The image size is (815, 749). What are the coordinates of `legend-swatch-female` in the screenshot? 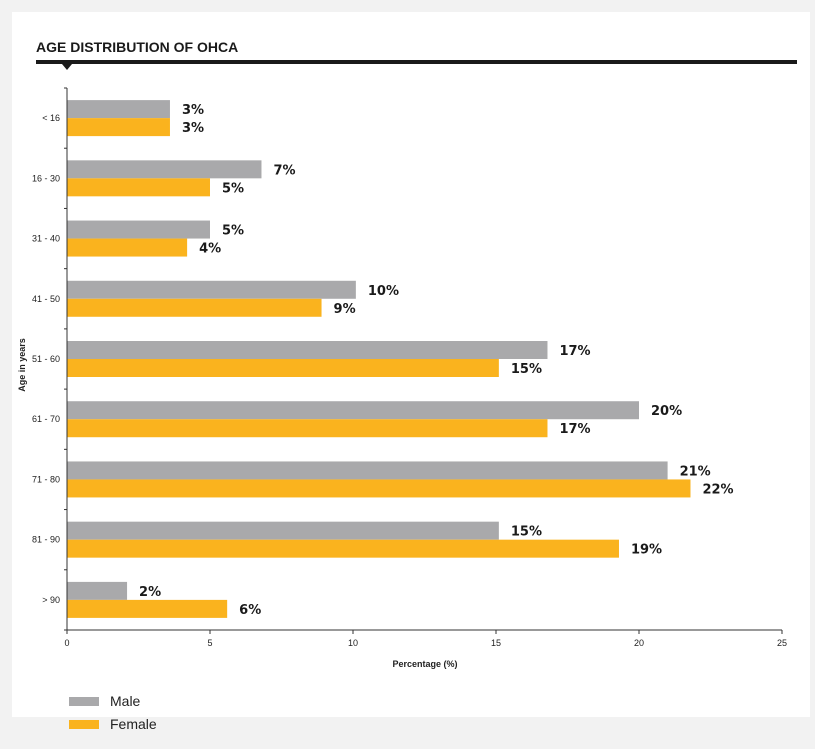 It's located at (84, 724).